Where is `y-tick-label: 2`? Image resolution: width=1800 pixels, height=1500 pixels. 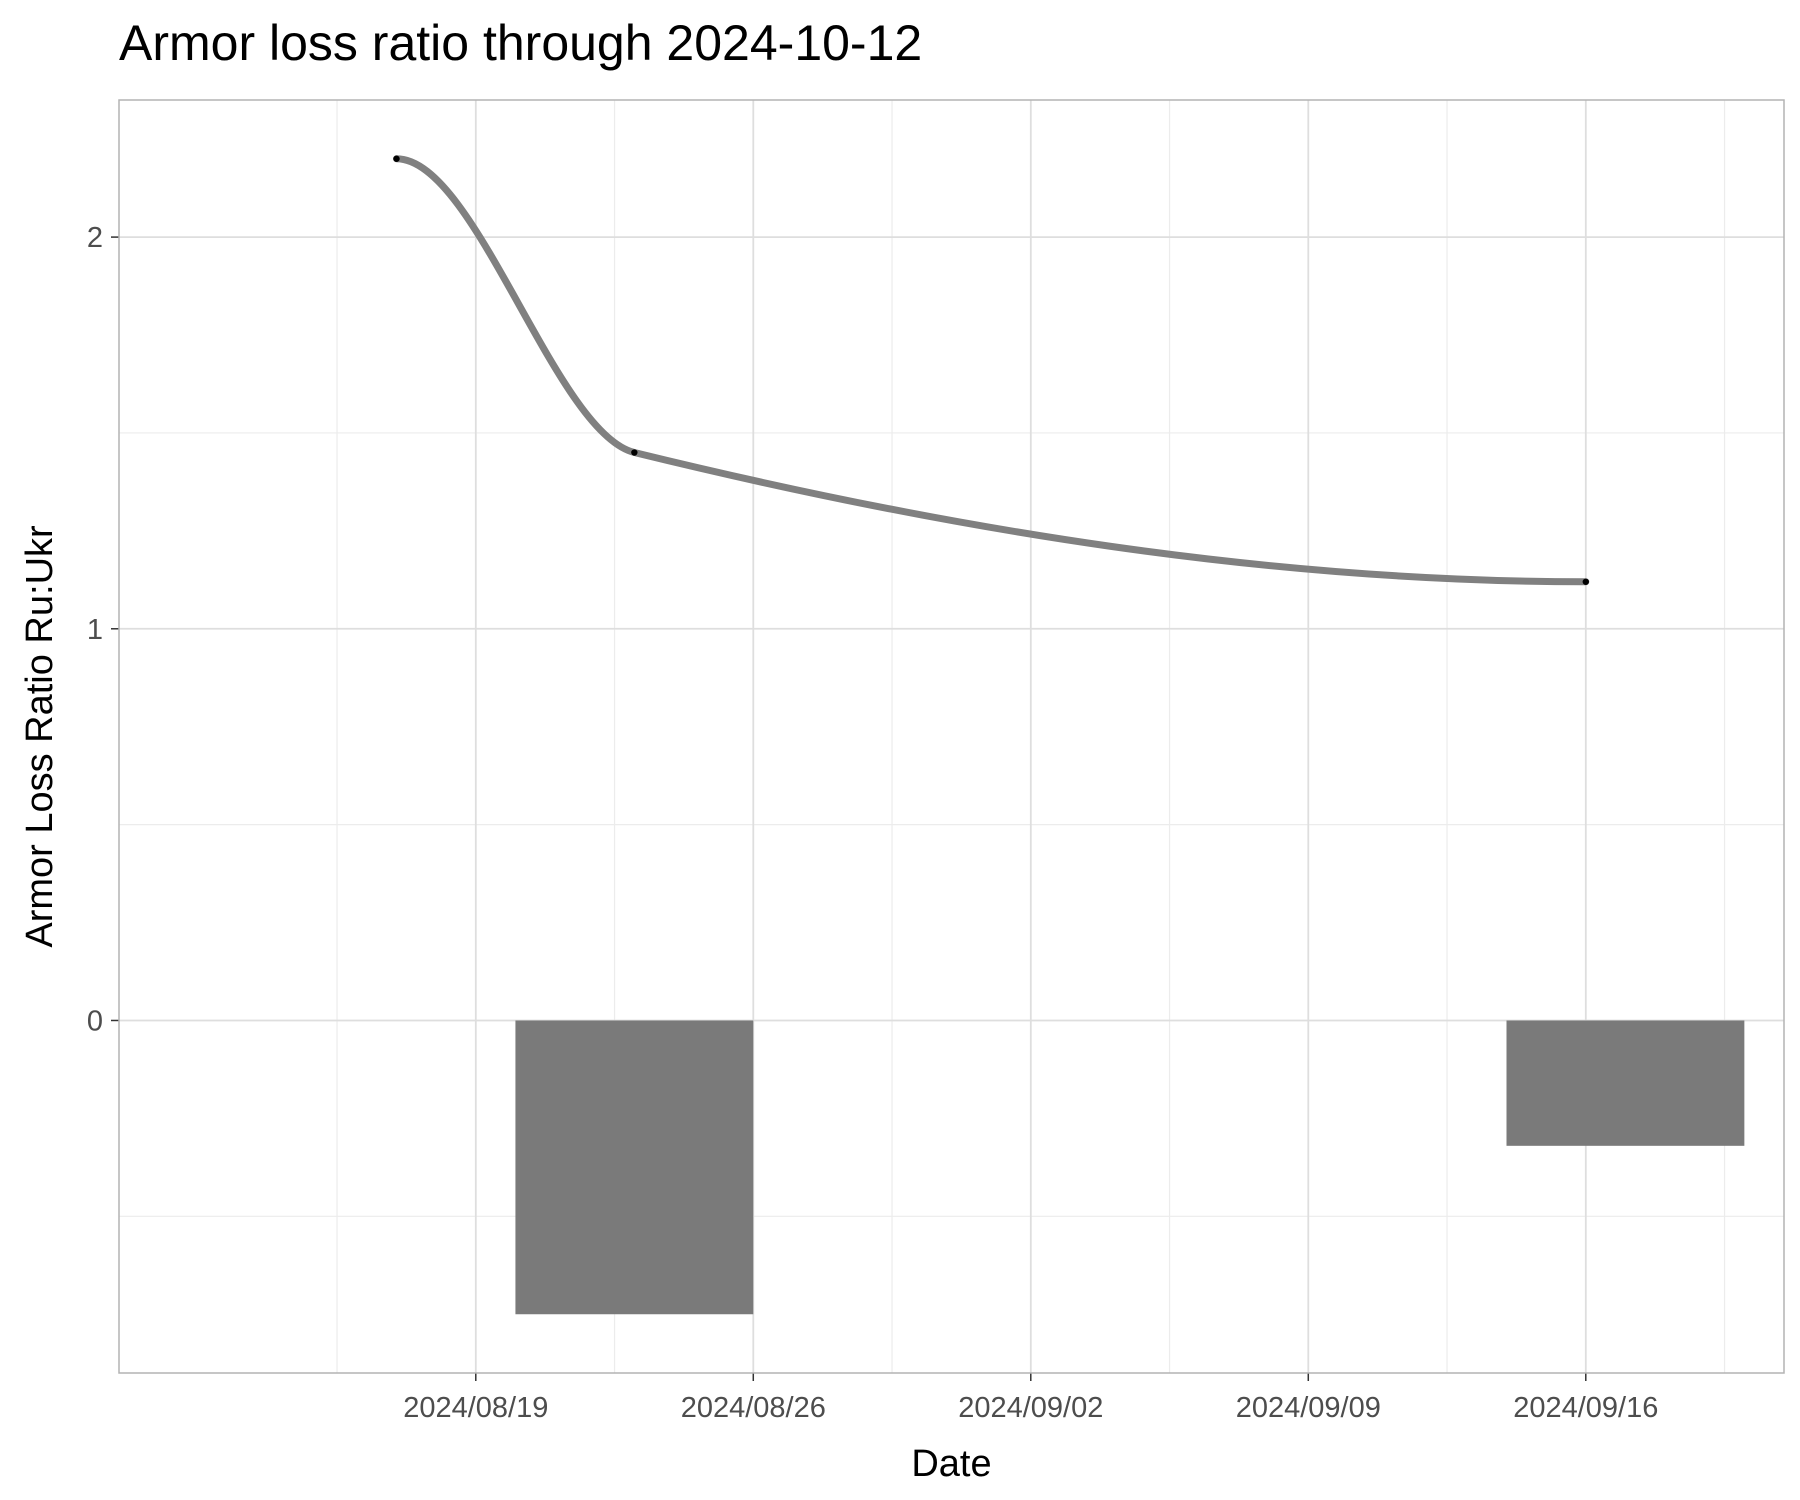
y-tick-label: 2 is located at coordinates (95, 238).